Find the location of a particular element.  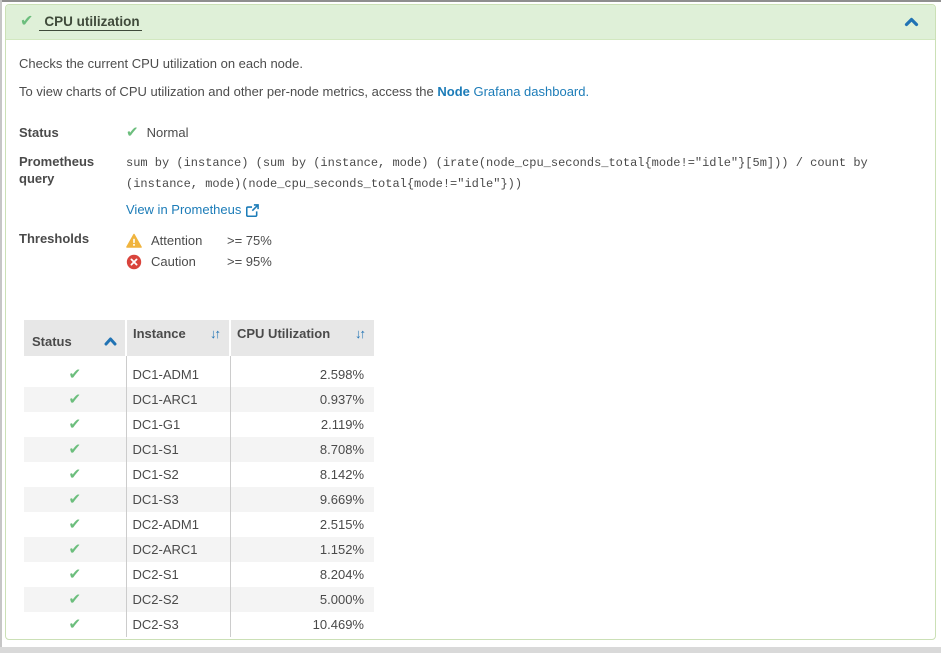

view-in-prometheus-link: View in Prometheus is located at coordinates (193, 210).